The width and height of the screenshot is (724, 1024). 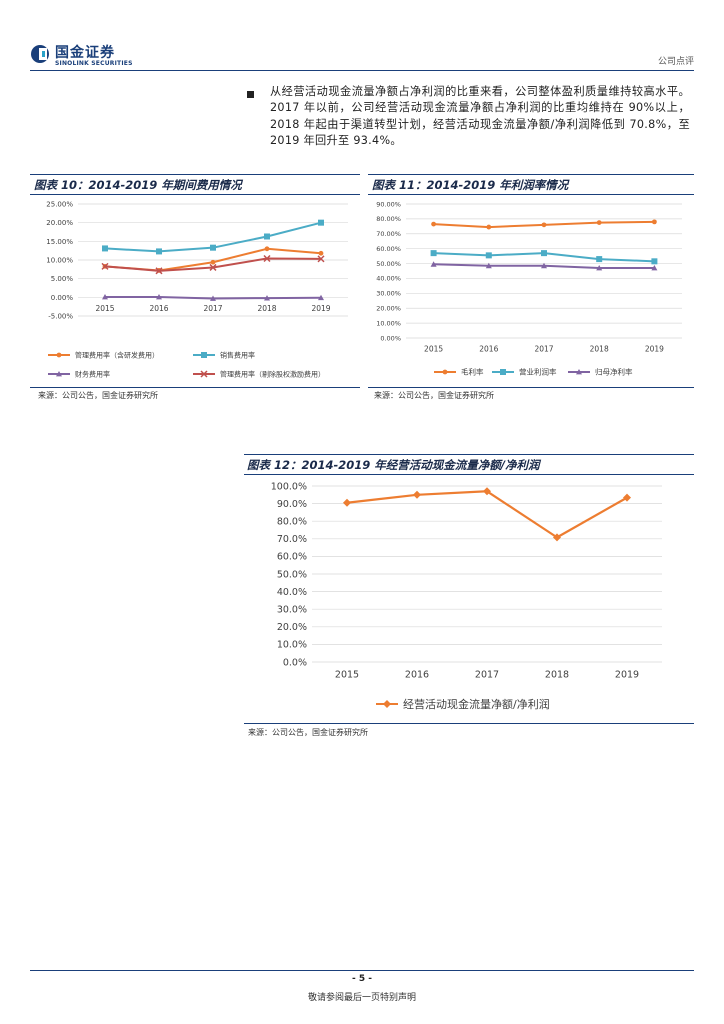 I want to click on legend-label: 管理费用率（剔除股权激励费用）, so click(x=272, y=373).